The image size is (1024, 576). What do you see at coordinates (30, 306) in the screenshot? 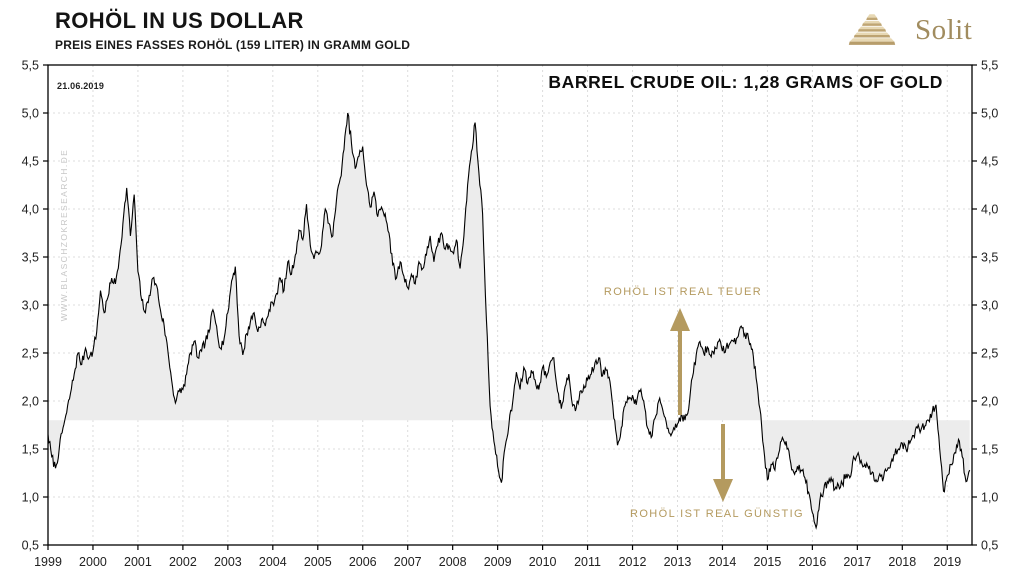
I see `y-axis-label-left: 3,0` at bounding box center [30, 306].